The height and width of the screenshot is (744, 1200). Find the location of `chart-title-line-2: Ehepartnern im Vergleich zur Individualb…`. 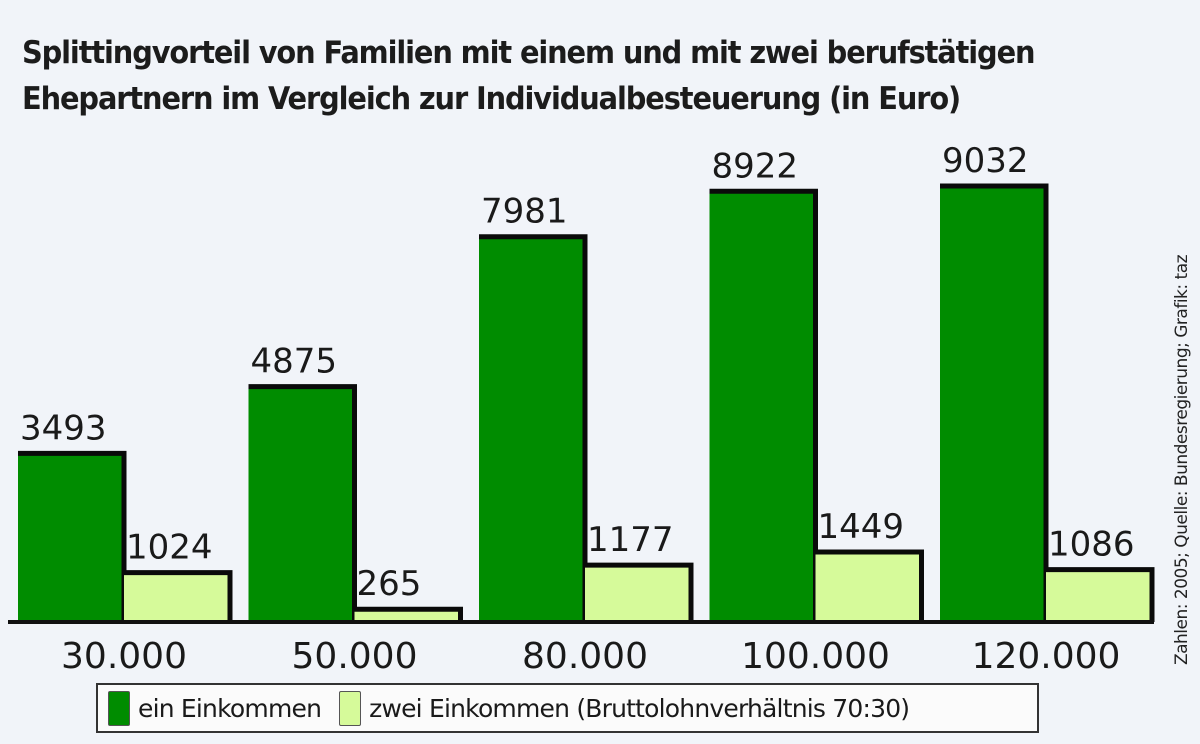

chart-title-line-2: Ehepartnern im Vergleich zur Individualb… is located at coordinates (491, 99).